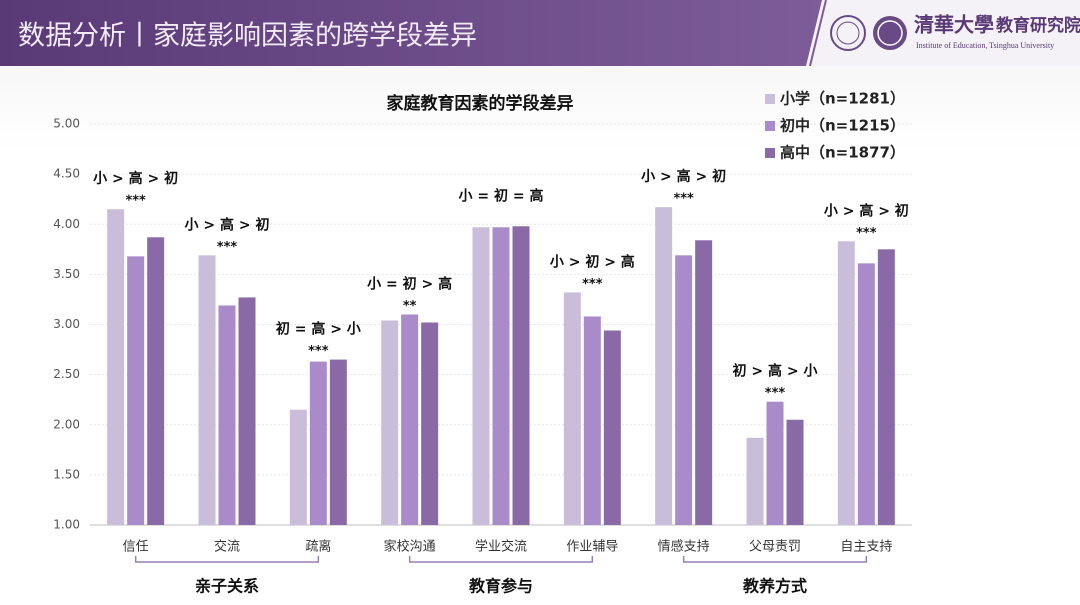 Image resolution: width=1080 pixels, height=605 pixels. What do you see at coordinates (136, 547) in the screenshot?
I see `x-tick-label: 信任` at bounding box center [136, 547].